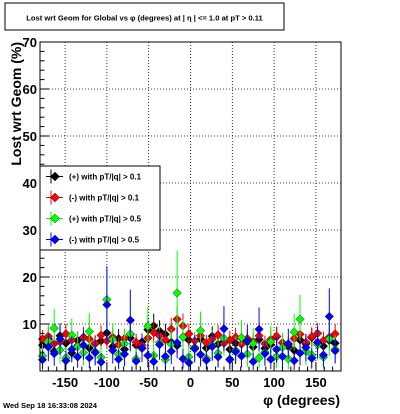 The image size is (400, 414). What do you see at coordinates (16, 104) in the screenshot?
I see `y-axis-title: Lost wrt Geom (%)` at bounding box center [16, 104].